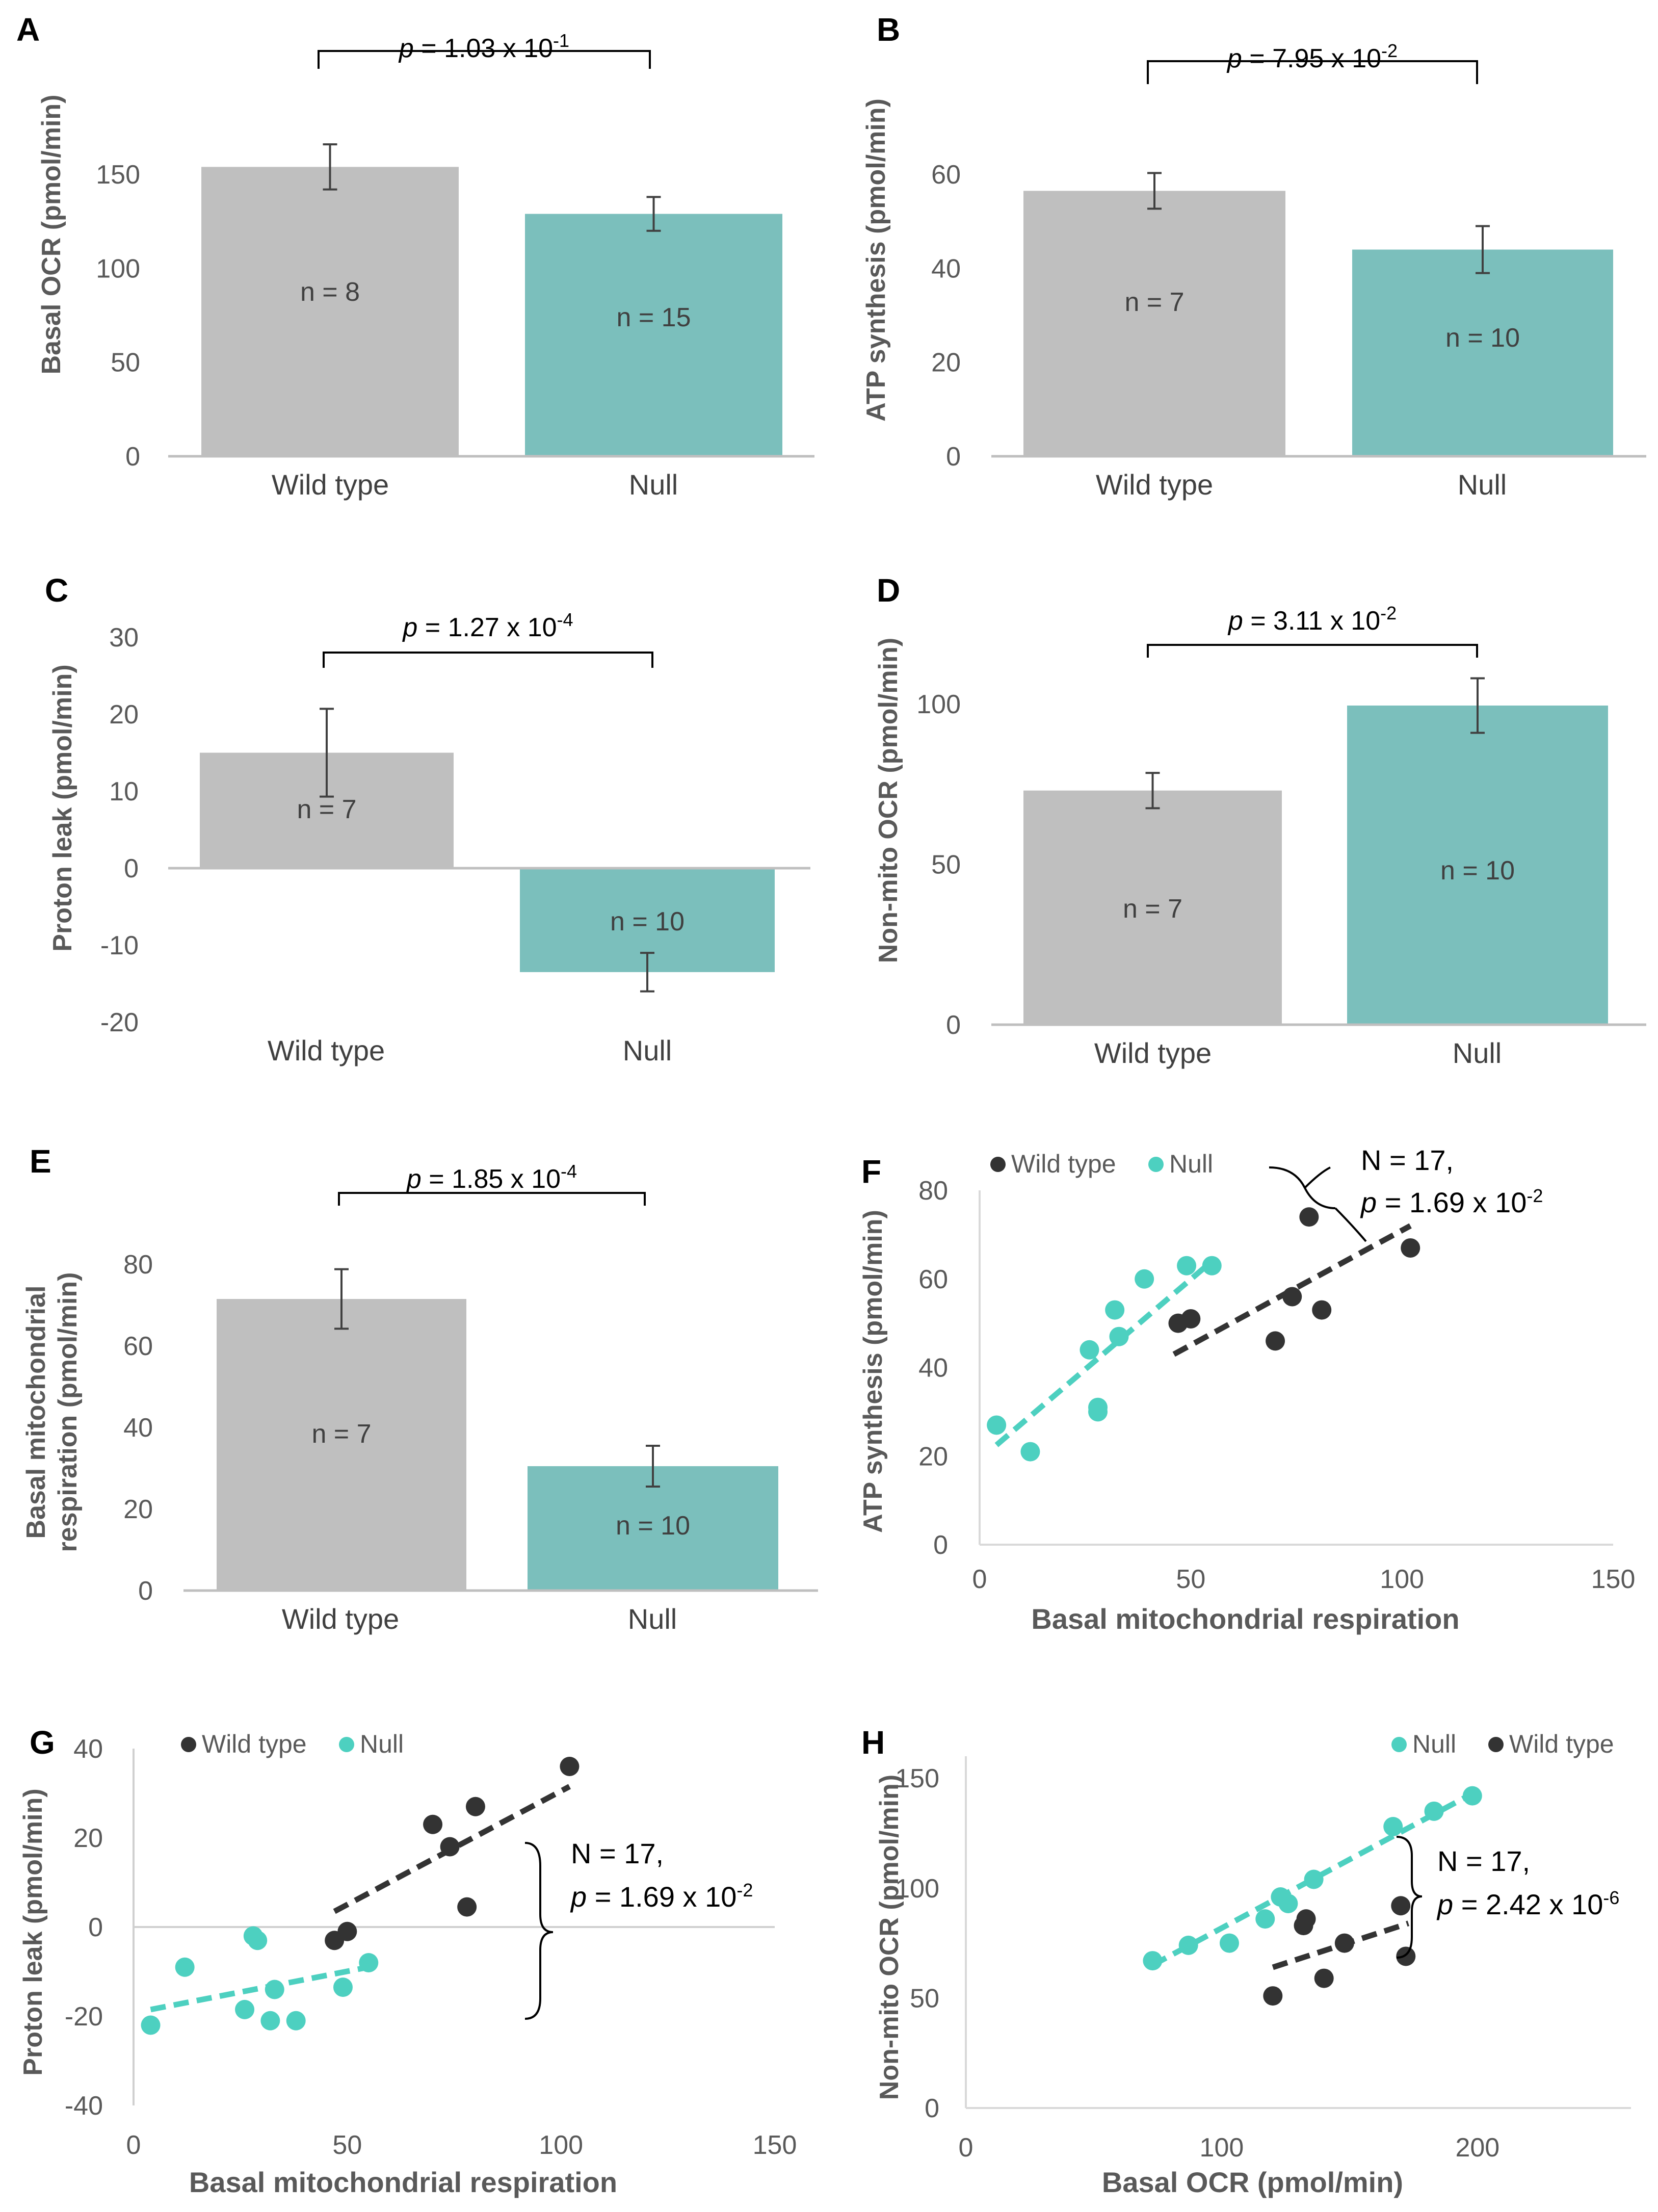  Describe the element at coordinates (876, 260) in the screenshot. I see `y-axis-label: ATP synthesis (pmol/min)` at that location.